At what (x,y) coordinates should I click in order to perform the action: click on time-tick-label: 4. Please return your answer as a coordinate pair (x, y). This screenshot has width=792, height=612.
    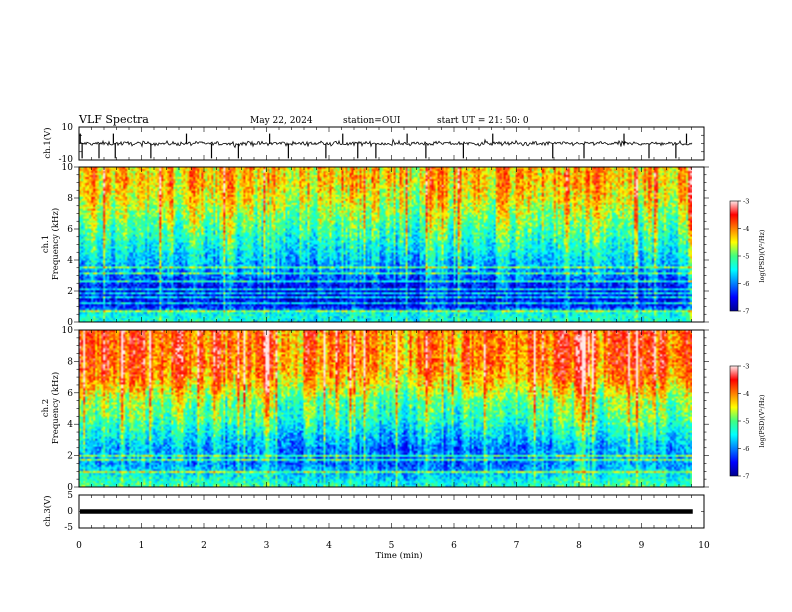
    Looking at the image, I should click on (329, 546).